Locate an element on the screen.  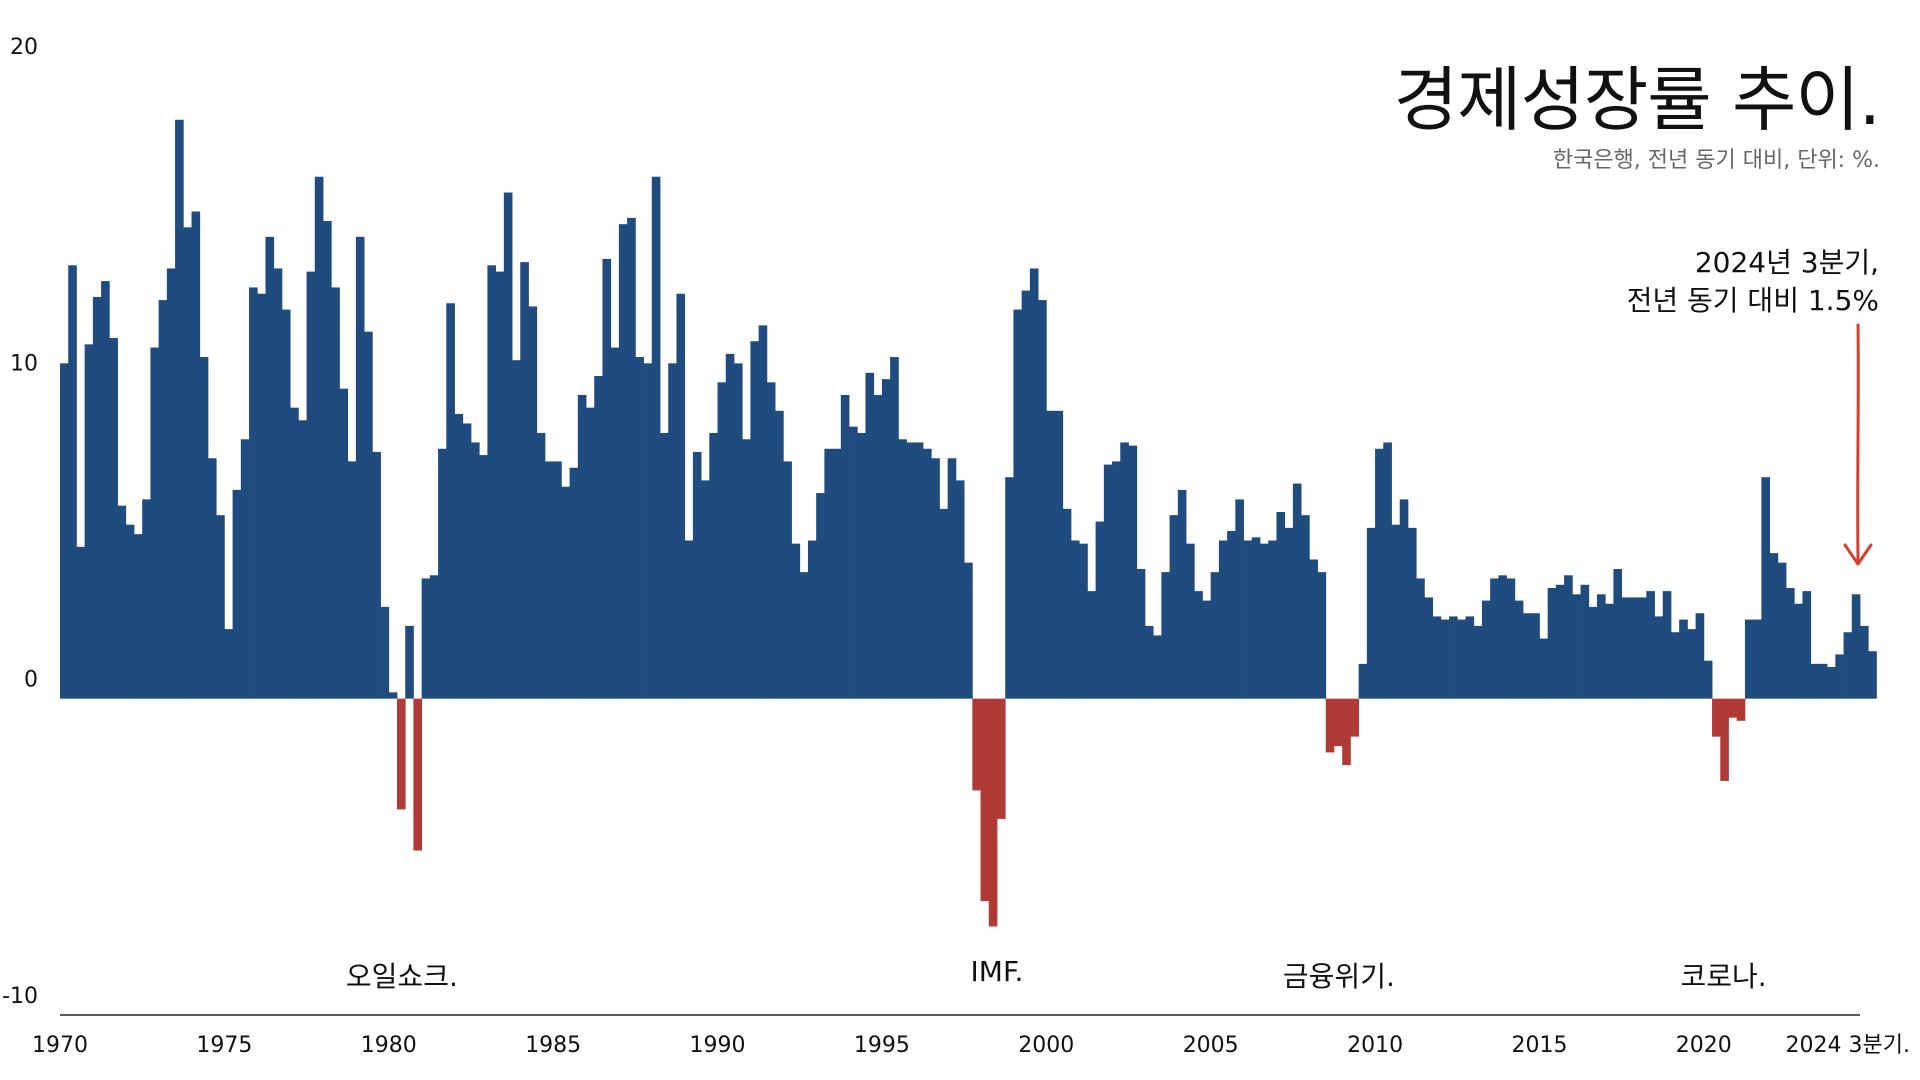
x-tick-label: 1985 is located at coordinates (553, 1045).